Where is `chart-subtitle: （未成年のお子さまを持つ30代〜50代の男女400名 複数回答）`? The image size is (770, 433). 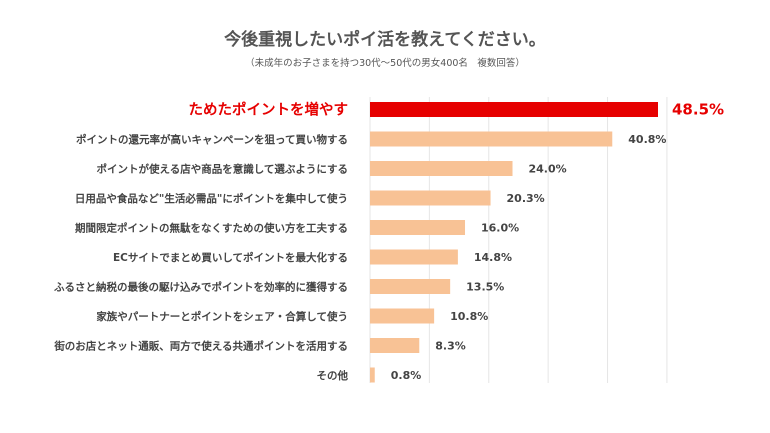 chart-subtitle: （未成年のお子さまを持つ30代〜50代の男女400名 複数回答） is located at coordinates (385, 63).